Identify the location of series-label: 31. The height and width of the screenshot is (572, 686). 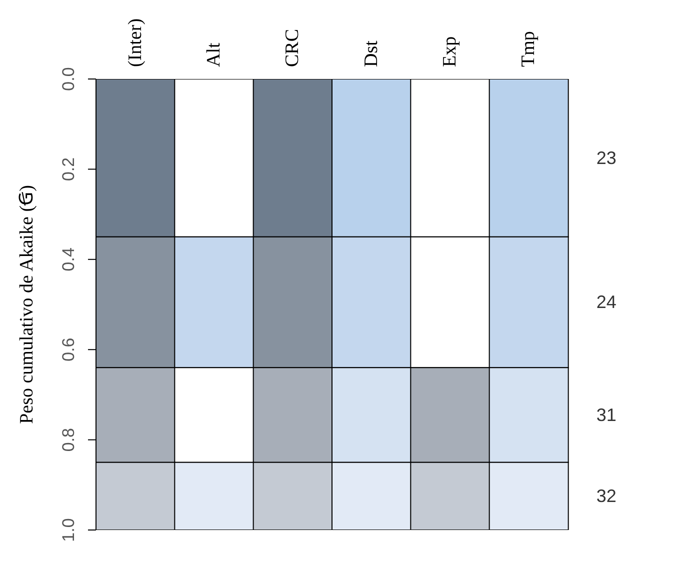
(606, 414).